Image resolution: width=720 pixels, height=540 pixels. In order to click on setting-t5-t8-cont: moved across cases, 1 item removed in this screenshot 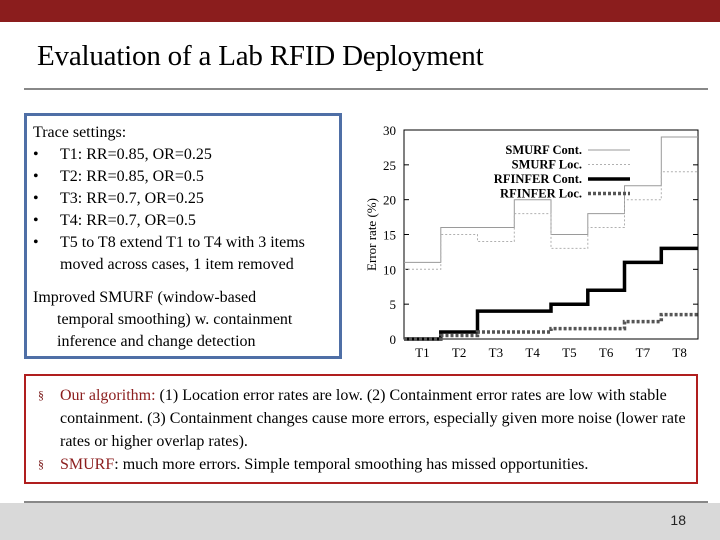, I will do `click(177, 264)`.